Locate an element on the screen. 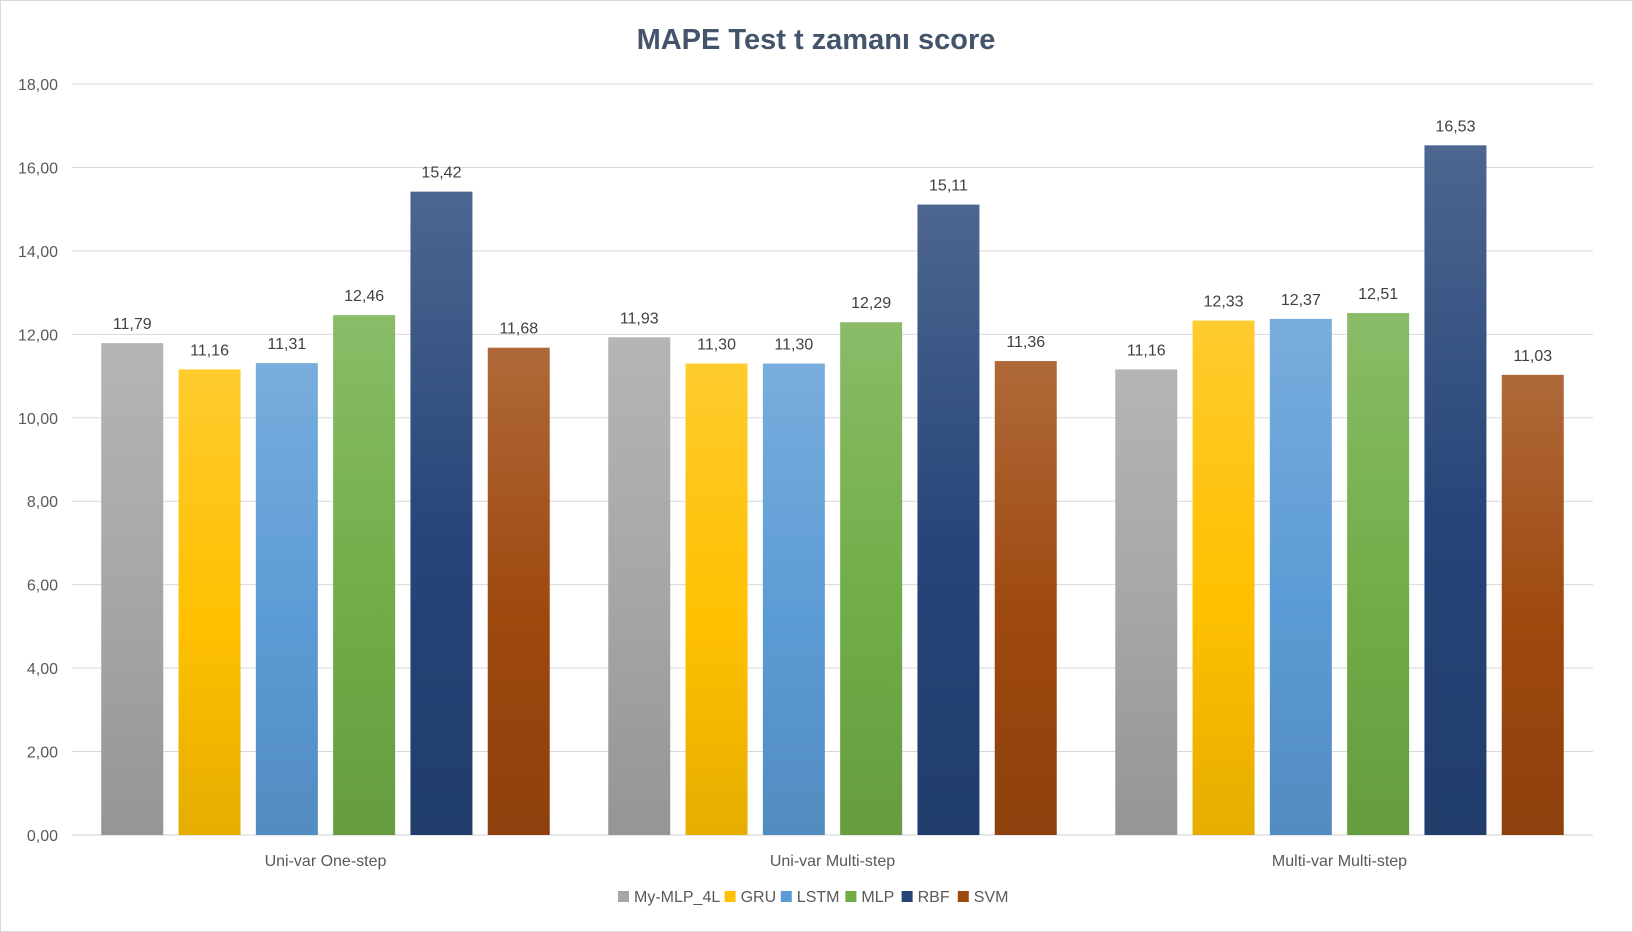  legend: My-MLP_4L GRU LSTM MLP RBF SVM is located at coordinates (813, 897).